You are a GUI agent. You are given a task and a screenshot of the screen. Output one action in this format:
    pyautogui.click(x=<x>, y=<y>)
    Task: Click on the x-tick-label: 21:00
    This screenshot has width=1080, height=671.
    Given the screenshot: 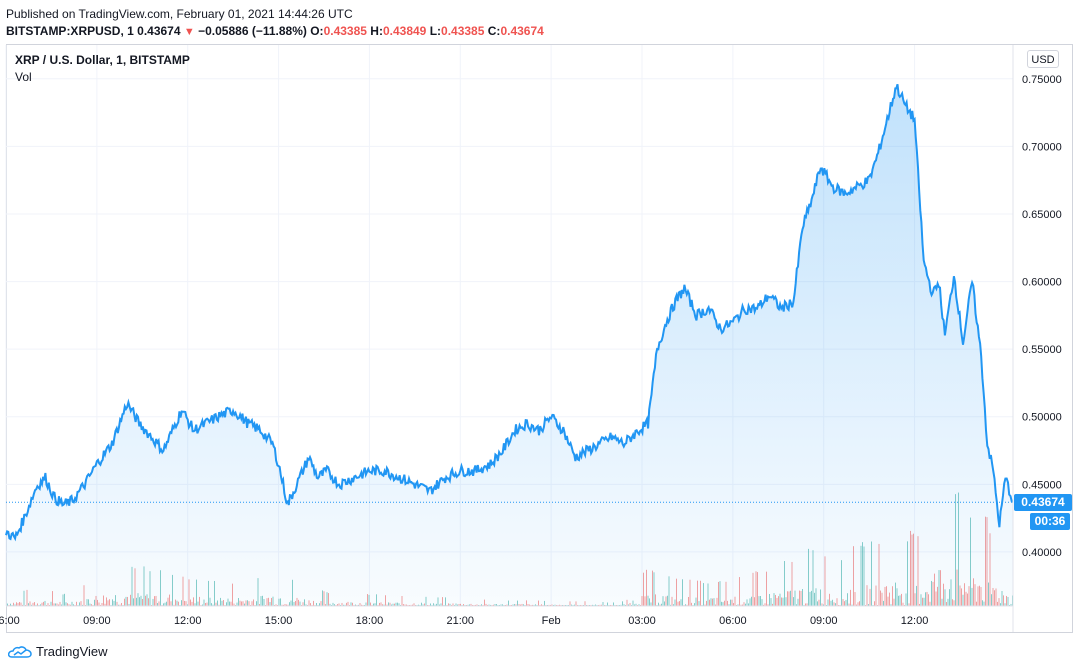 What is the action you would take?
    pyautogui.click(x=461, y=621)
    